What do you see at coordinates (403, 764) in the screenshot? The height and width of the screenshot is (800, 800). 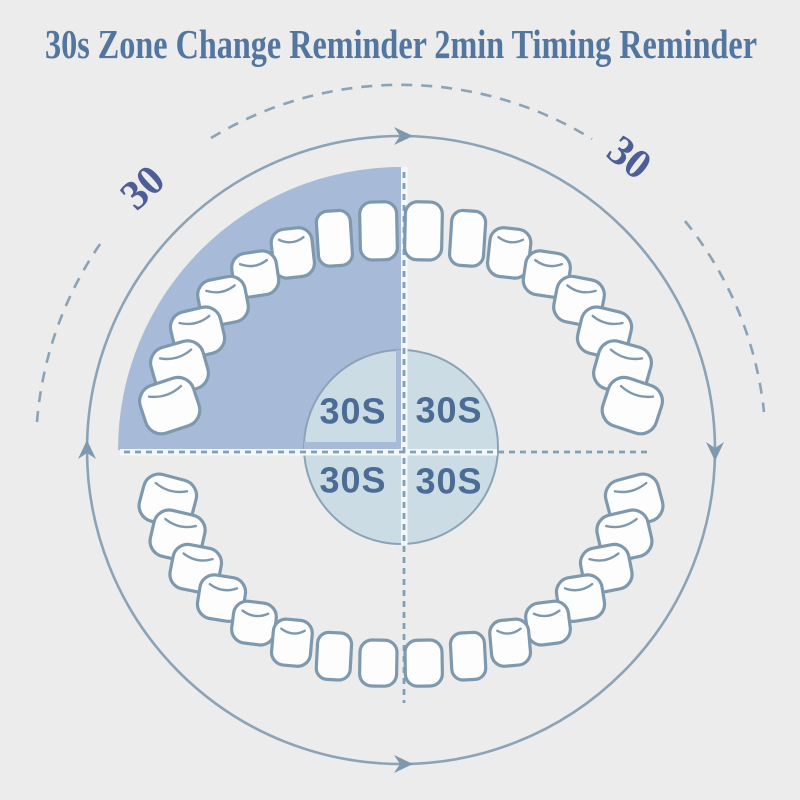 I see `arrow-bottom` at bounding box center [403, 764].